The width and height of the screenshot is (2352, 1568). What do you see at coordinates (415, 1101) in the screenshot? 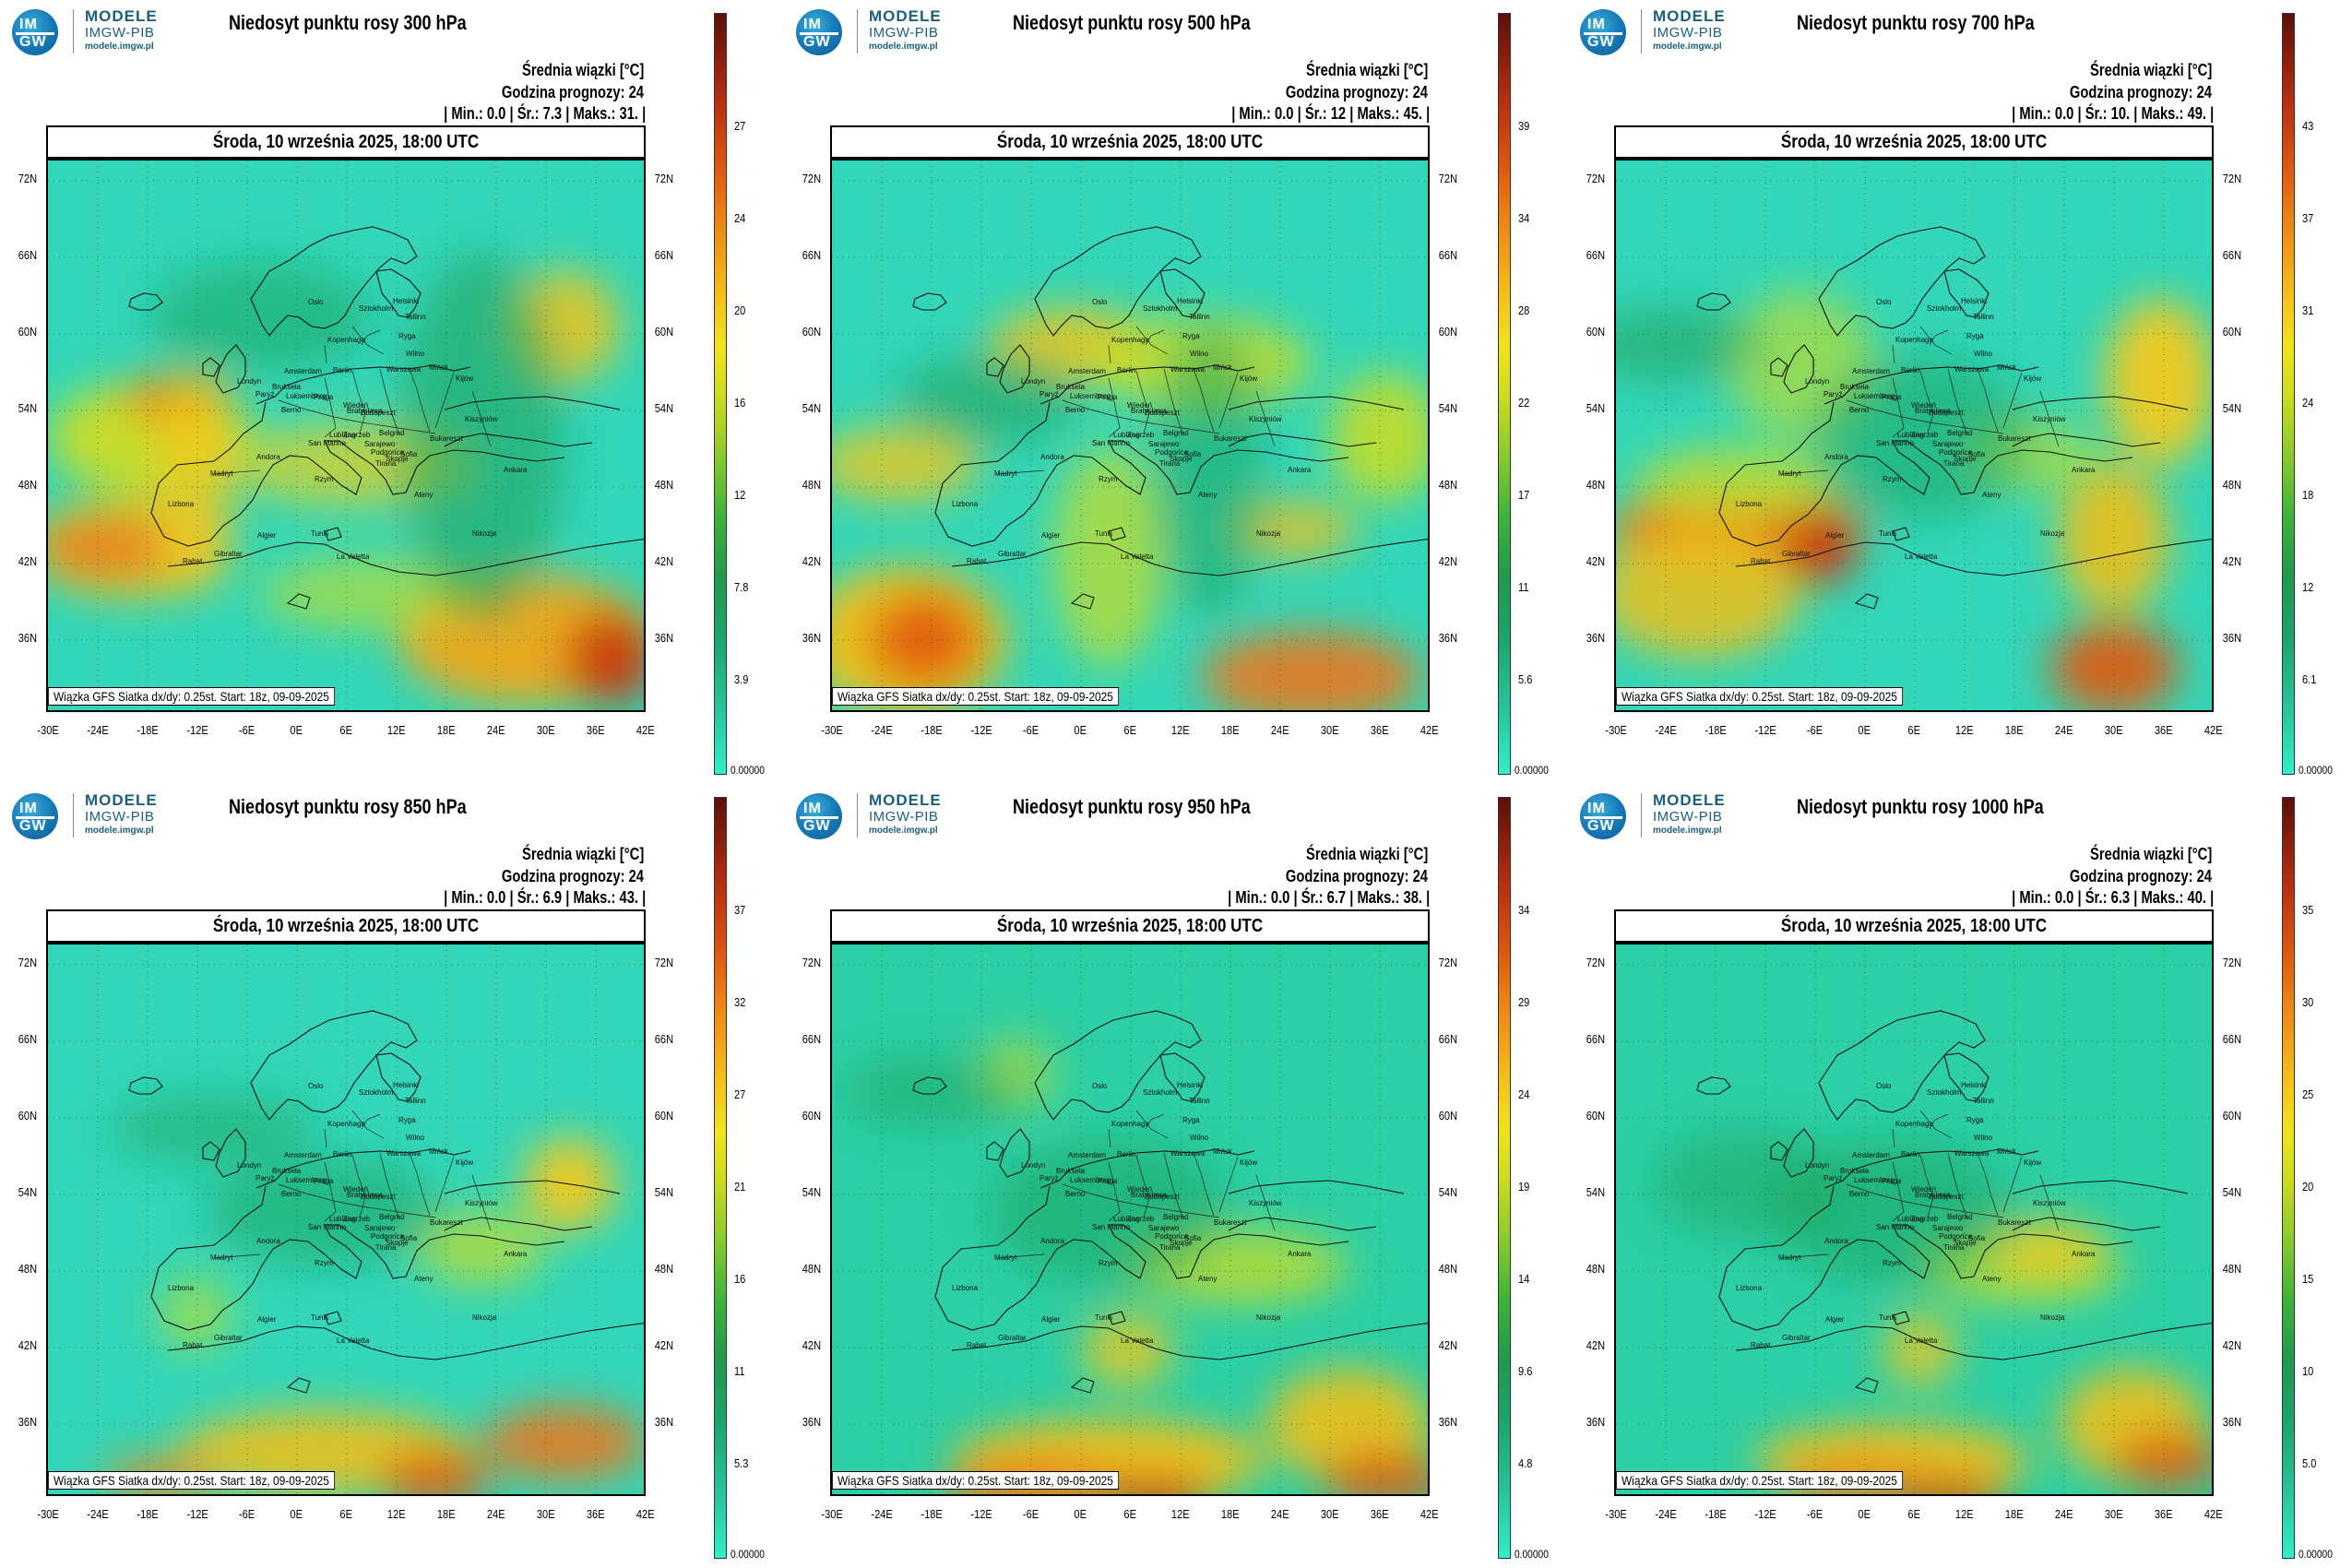
I see `city-label: Tallinn` at bounding box center [415, 1101].